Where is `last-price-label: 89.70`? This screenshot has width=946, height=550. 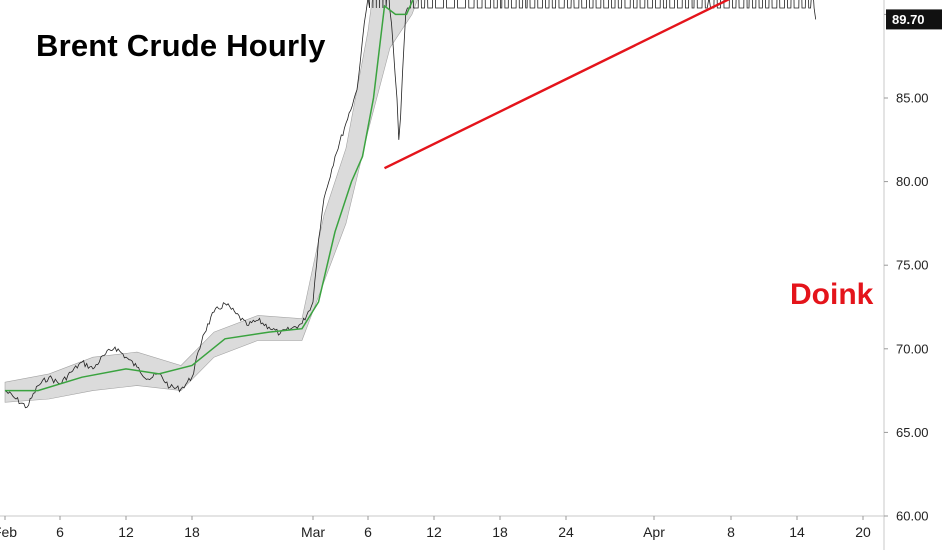
last-price-label: 89.70 is located at coordinates (908, 19).